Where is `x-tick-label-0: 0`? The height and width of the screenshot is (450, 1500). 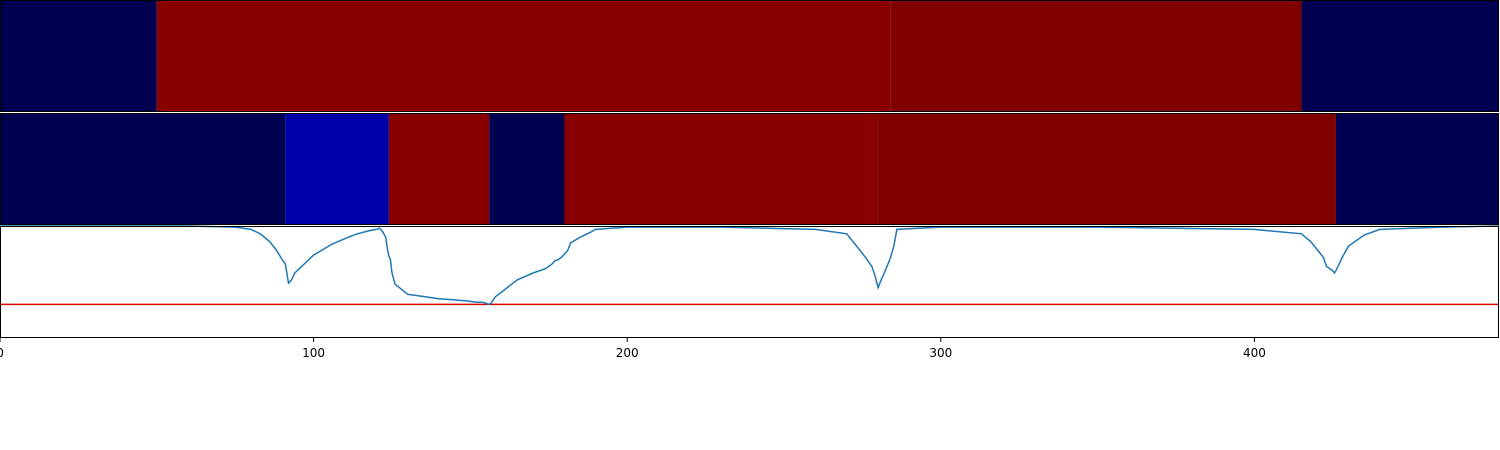 x-tick-label-0: 0 is located at coordinates (2, 353).